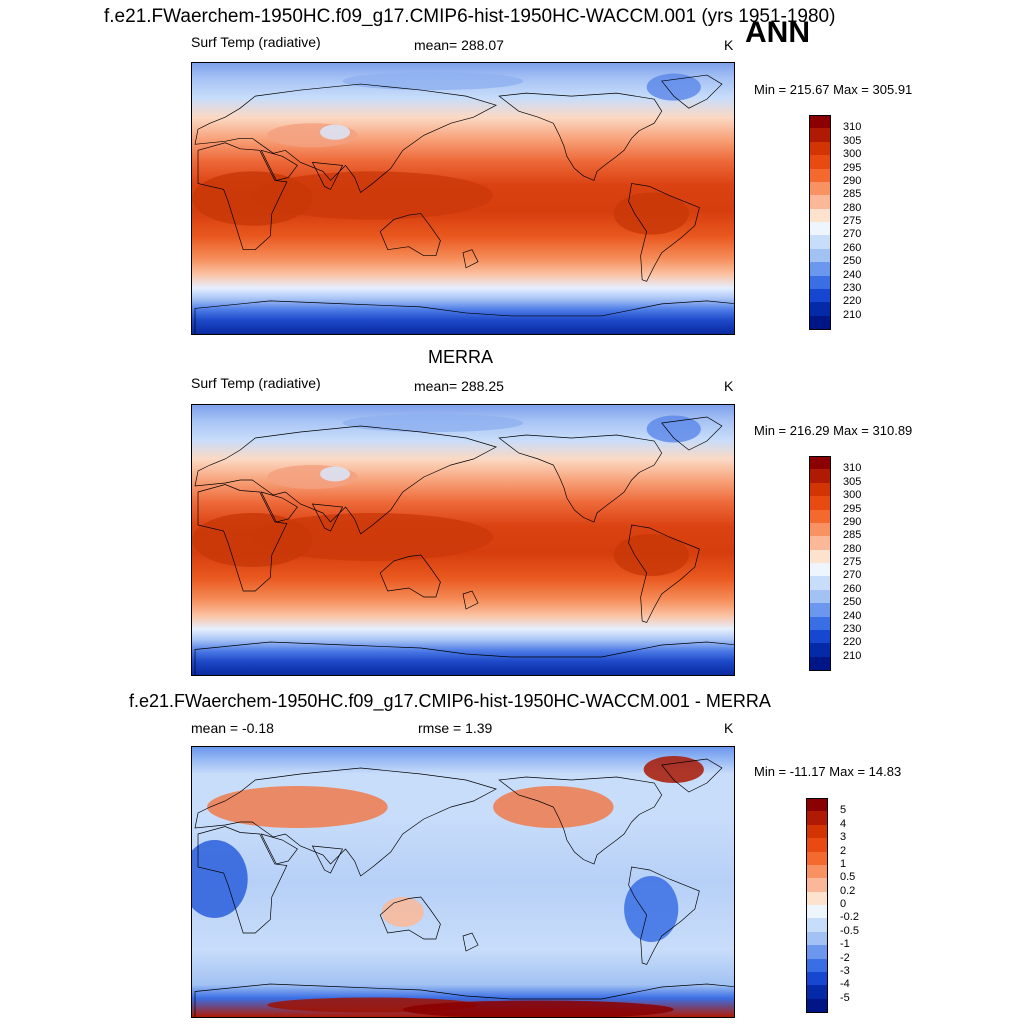  Describe the element at coordinates (852, 508) in the screenshot. I see `colorbar-tick-label: 295` at that location.